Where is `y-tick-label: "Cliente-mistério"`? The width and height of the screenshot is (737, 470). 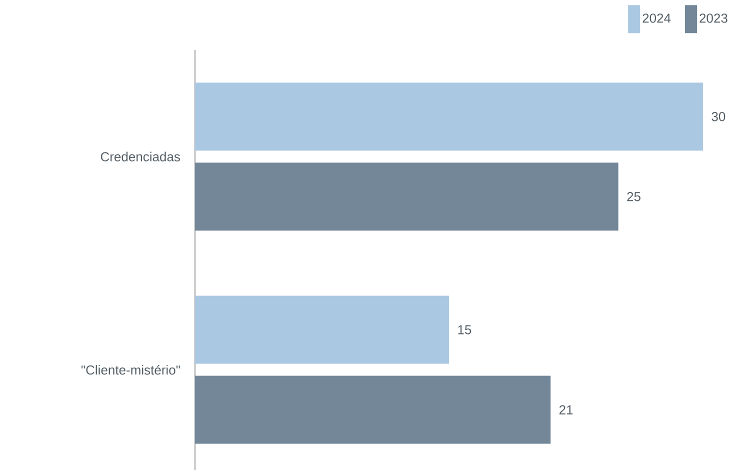
y-tick-label: "Cliente-mistério" is located at coordinates (130, 369).